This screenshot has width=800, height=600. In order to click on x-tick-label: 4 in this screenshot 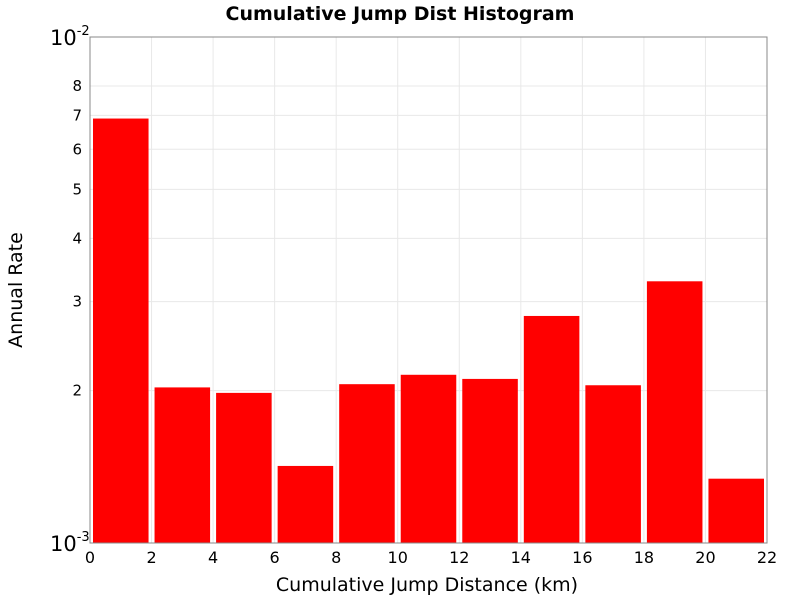, I will do `click(213, 557)`.